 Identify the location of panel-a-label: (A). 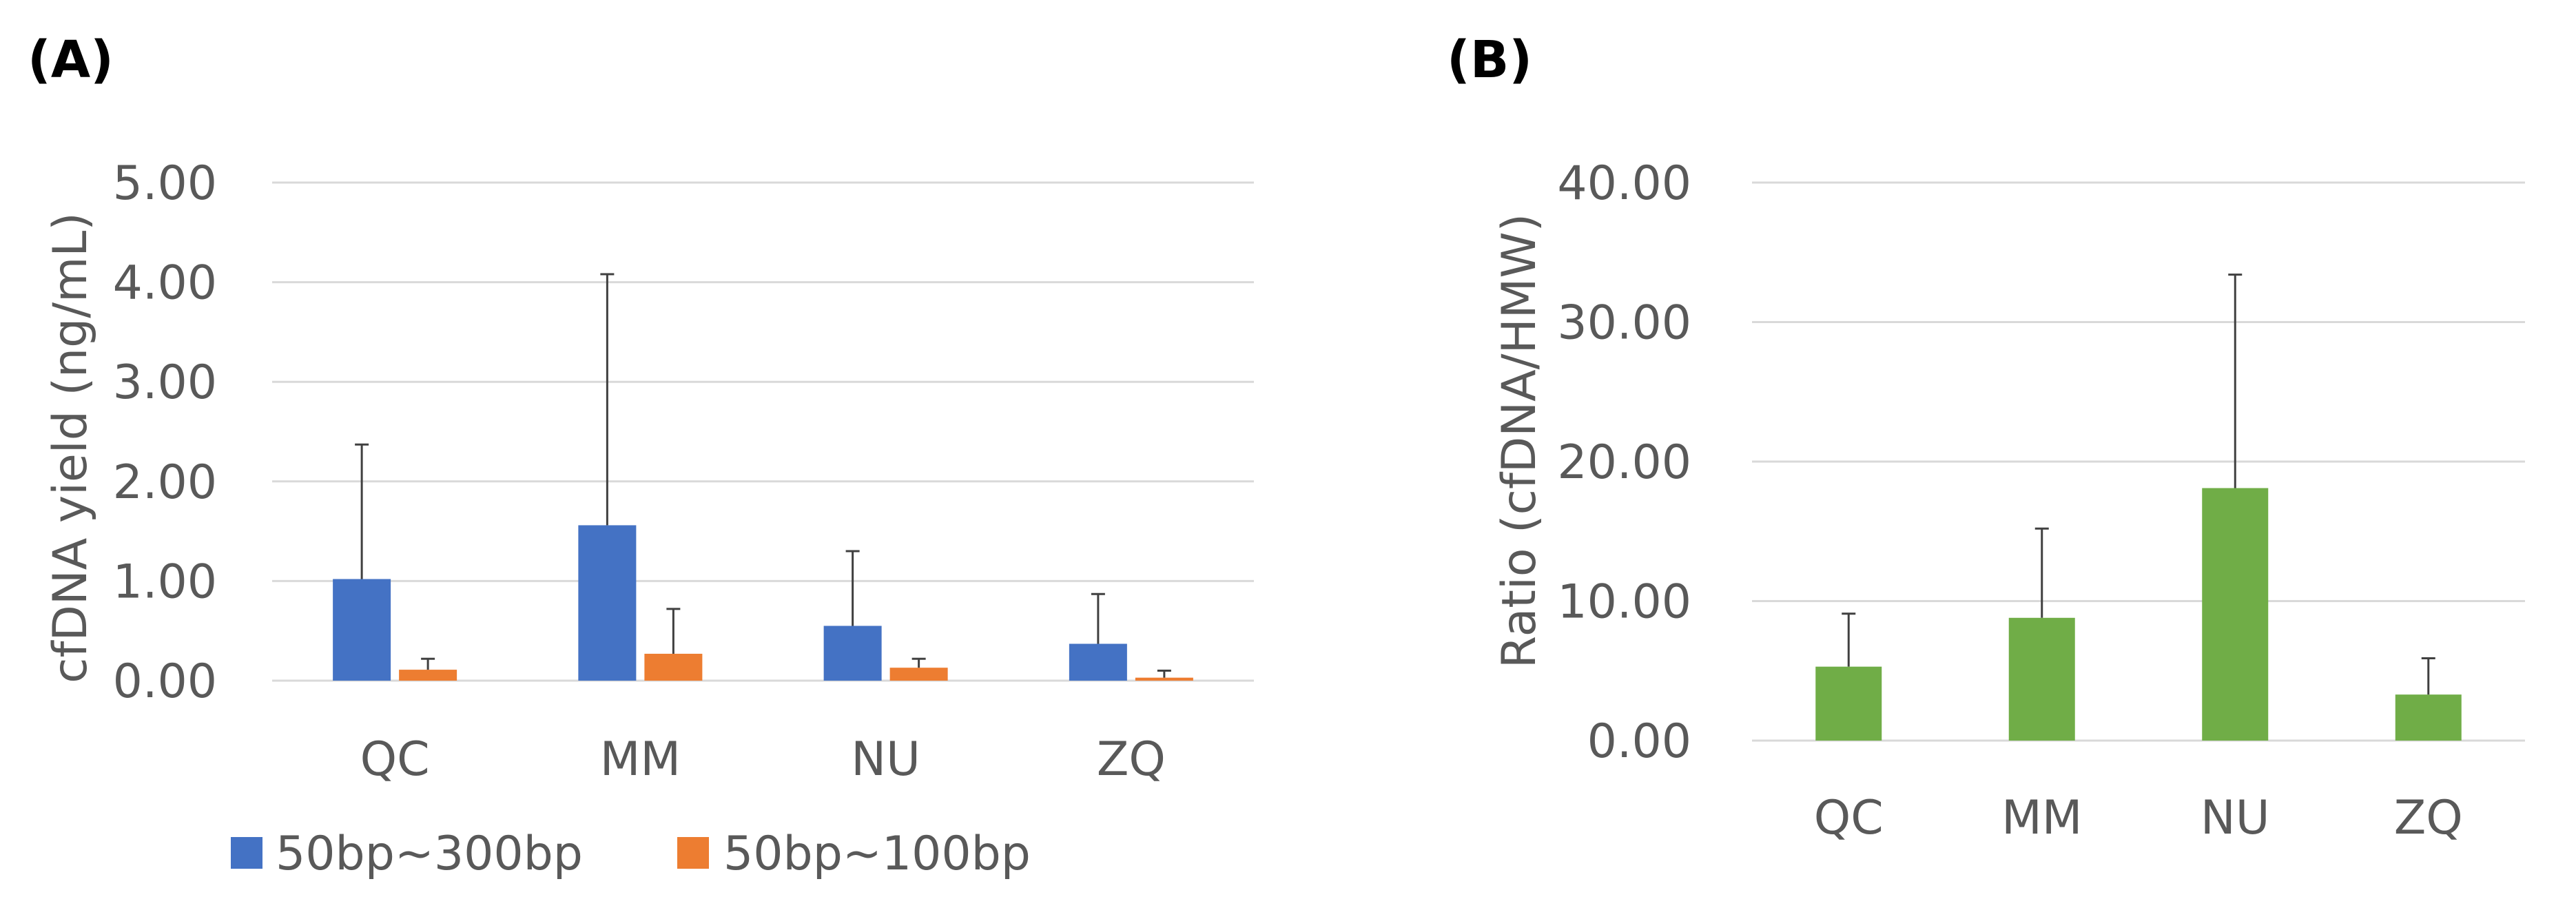
(71, 60).